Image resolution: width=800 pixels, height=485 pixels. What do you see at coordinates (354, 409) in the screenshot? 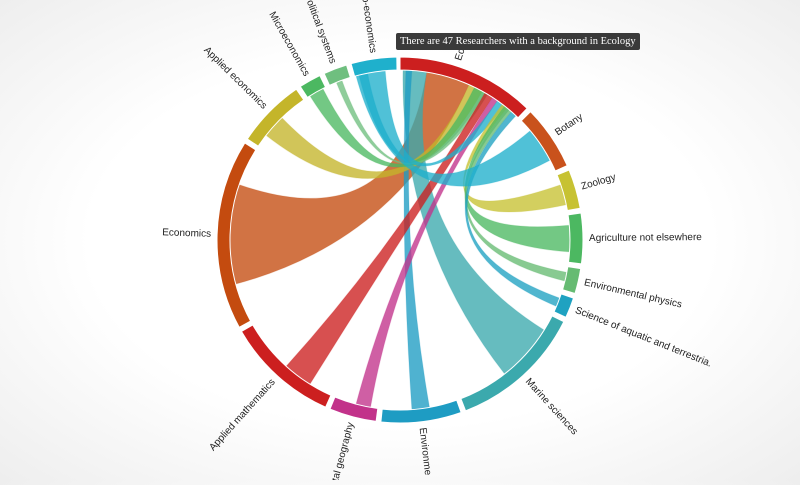
I see `chord-arc-envgeo` at bounding box center [354, 409].